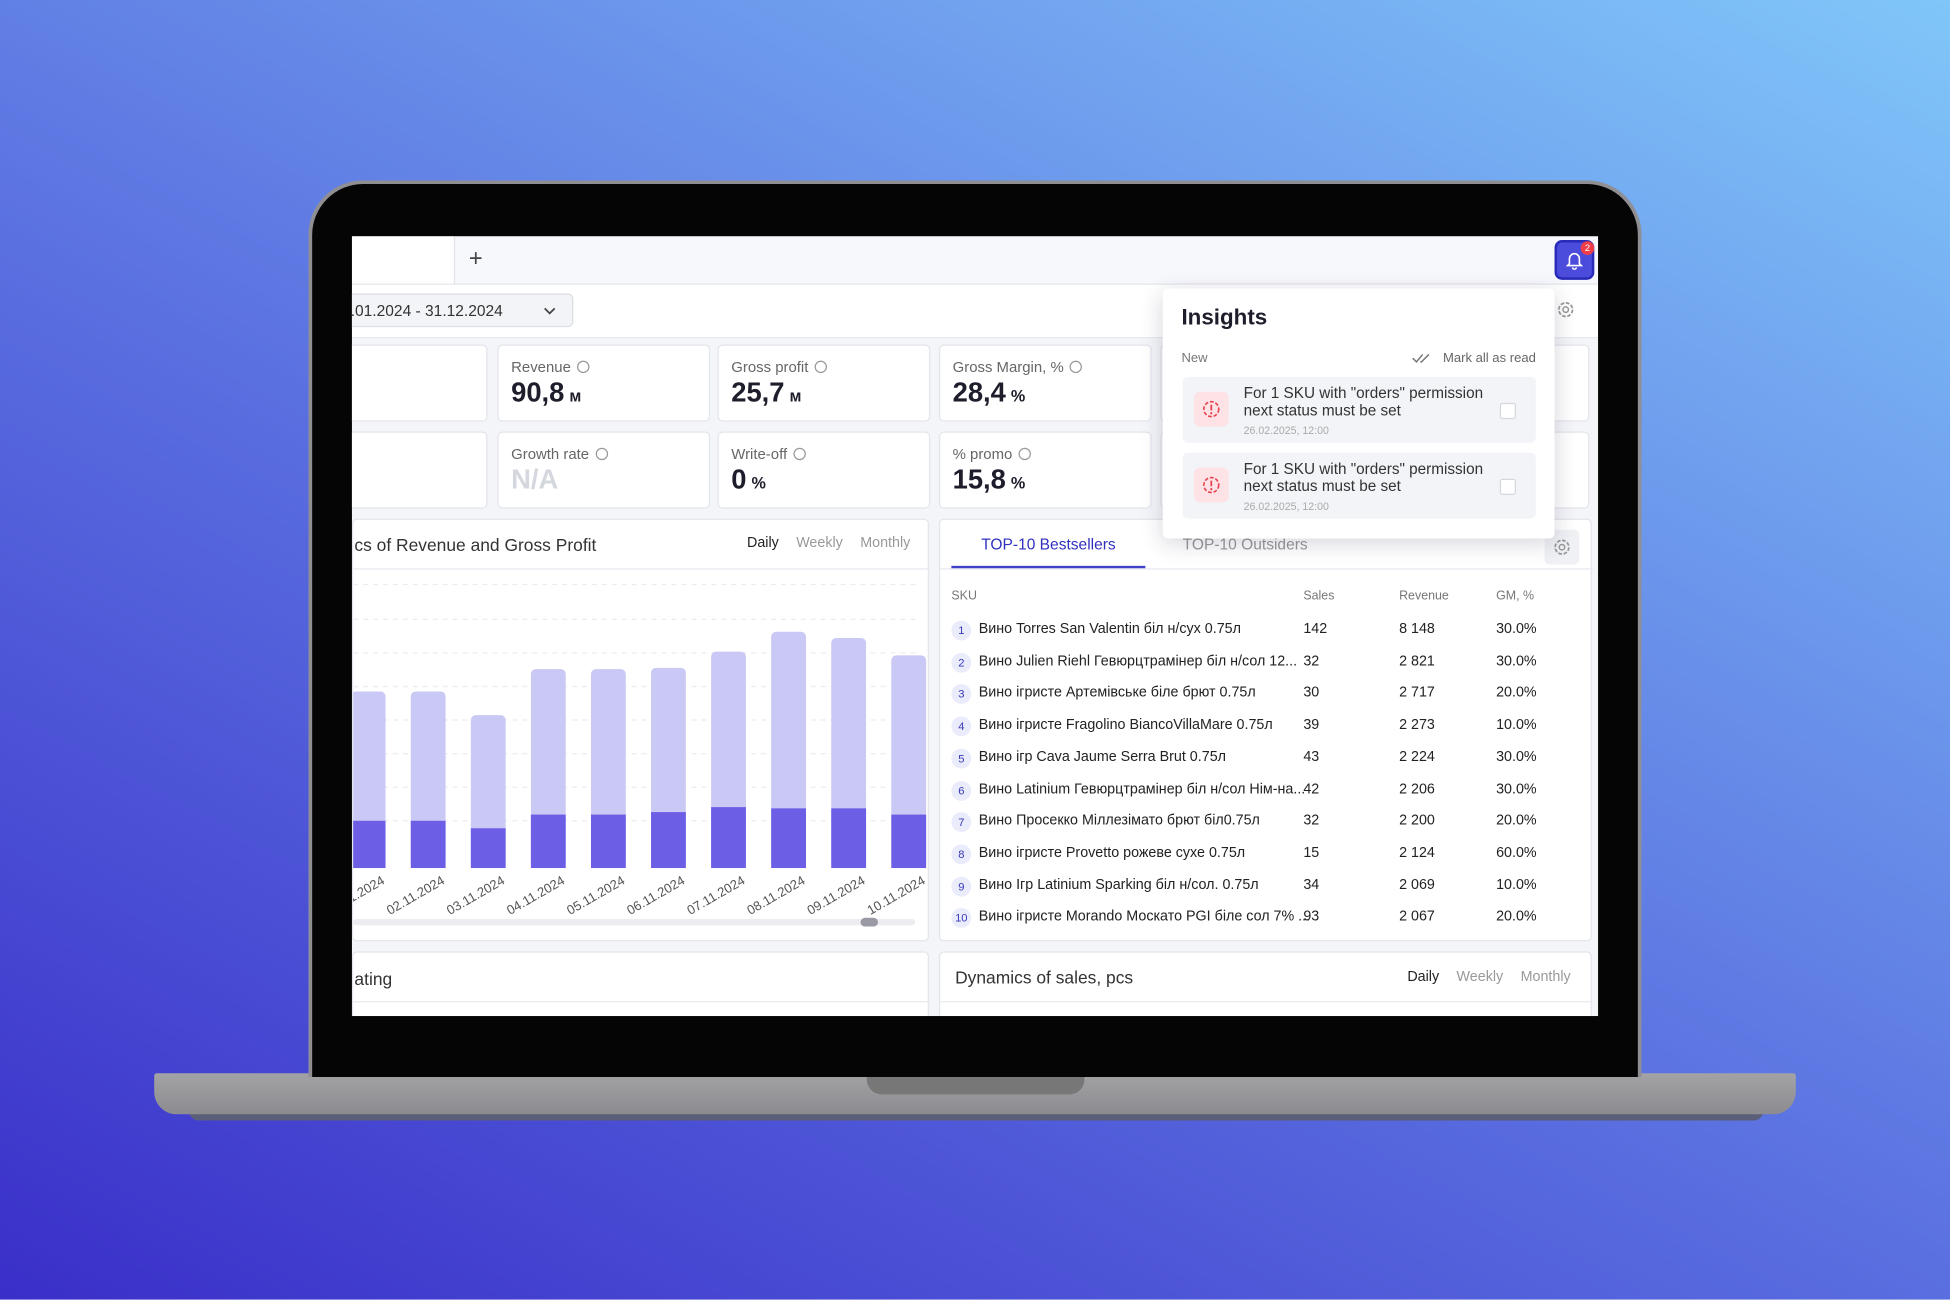  Describe the element at coordinates (538, 392) in the screenshot. I see `kpi-number: 90,8` at that location.